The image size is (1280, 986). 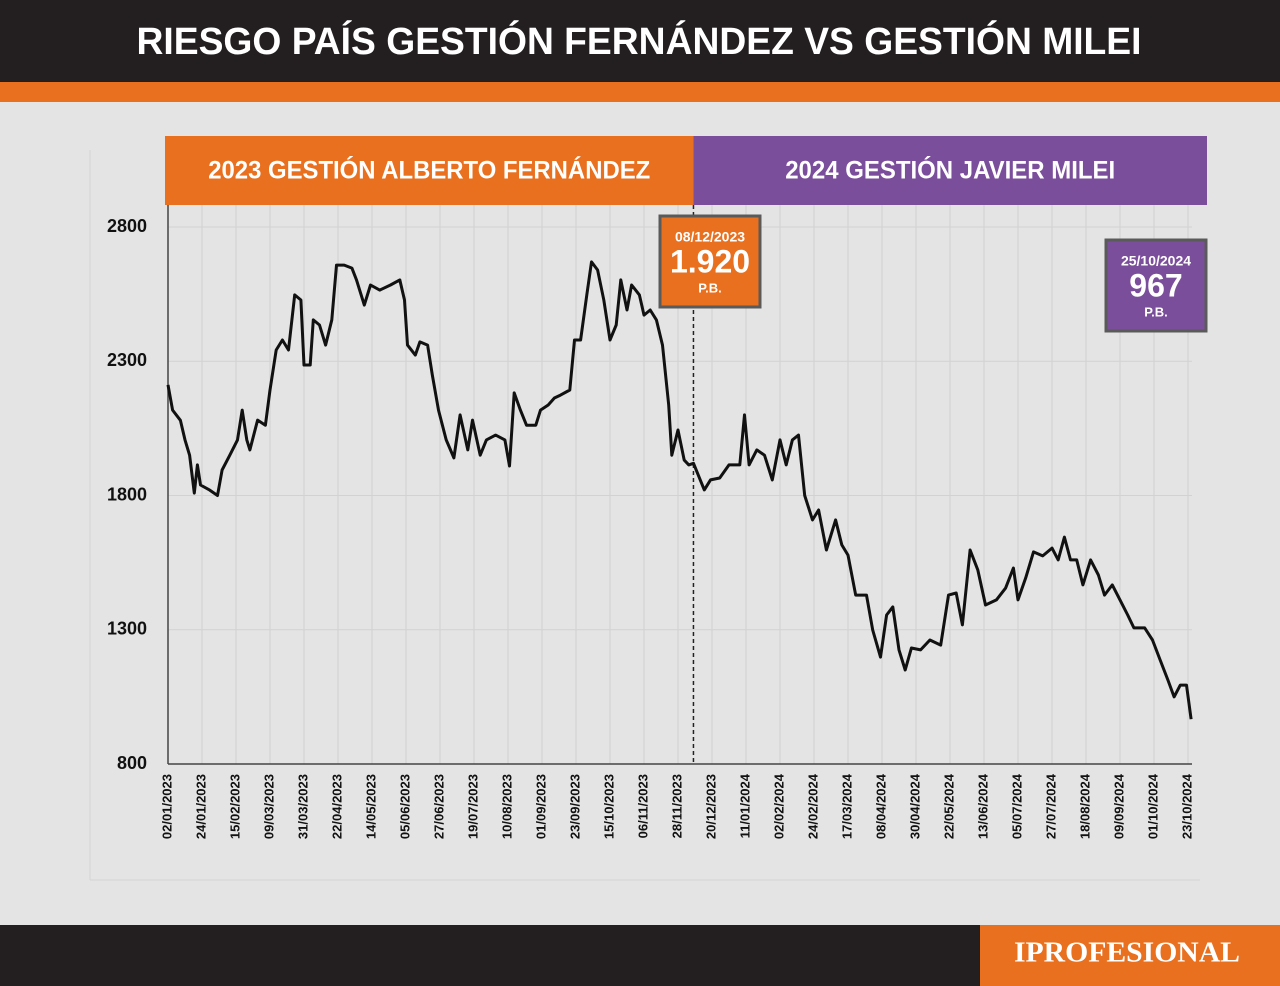 I want to click on x-tick-label: 27/06/2023, so click(x=438, y=806).